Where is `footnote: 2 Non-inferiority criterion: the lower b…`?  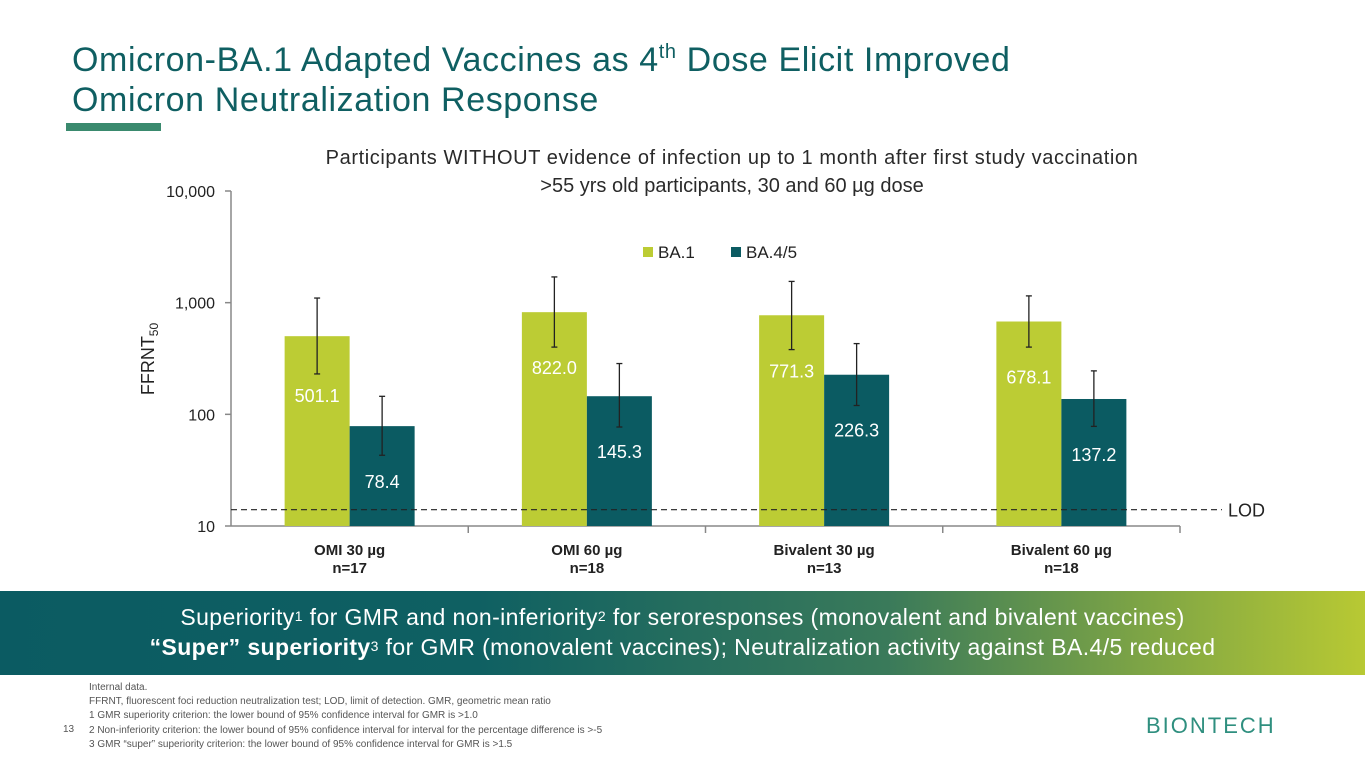
footnote: 2 Non-inferiority criterion: the lower b… is located at coordinates (346, 730).